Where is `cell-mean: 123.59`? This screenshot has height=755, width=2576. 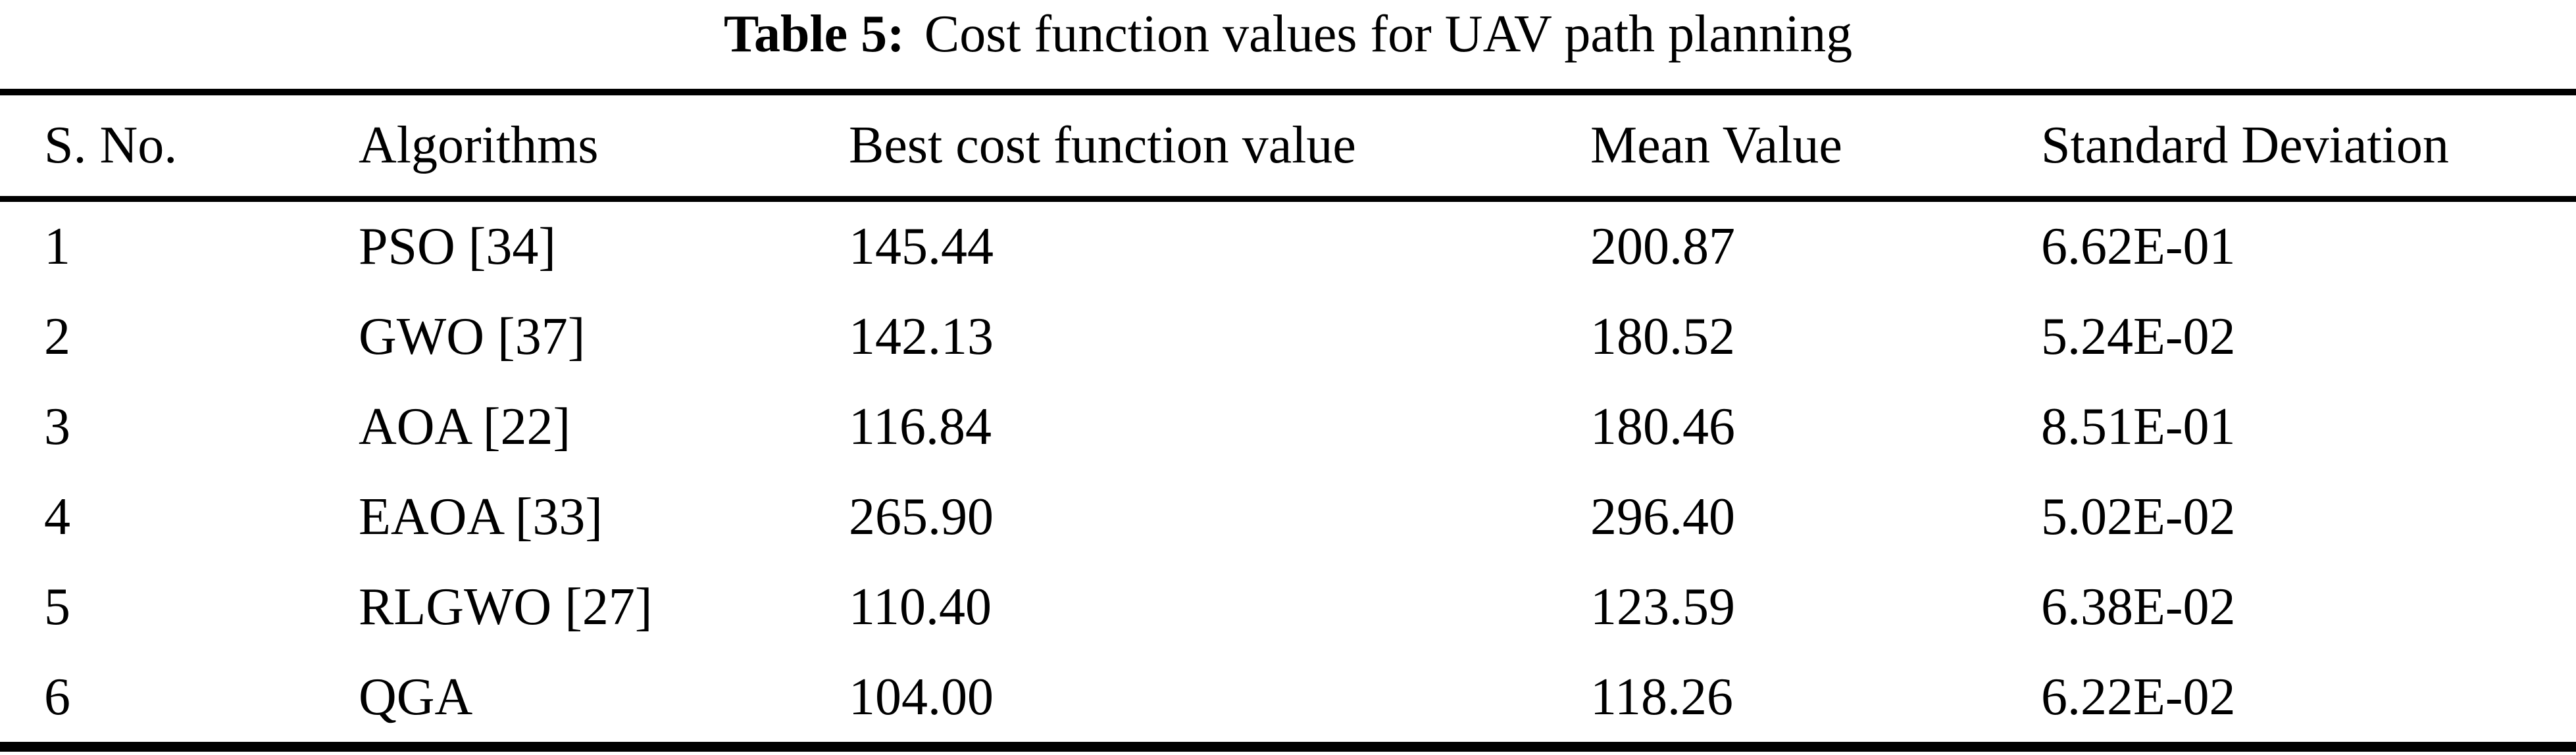
cell-mean: 123.59 is located at coordinates (1662, 607).